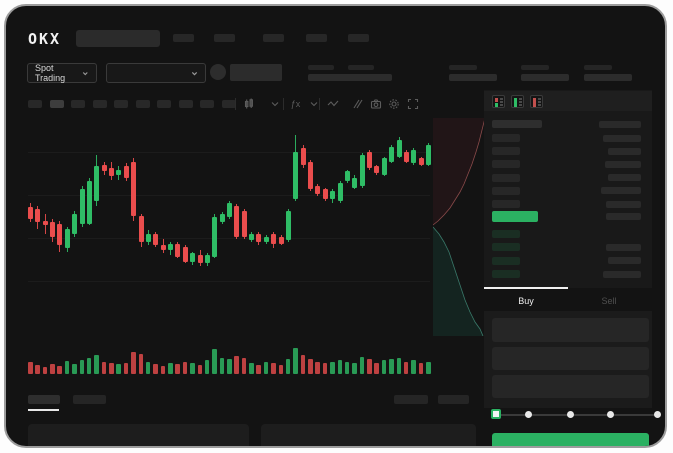 This screenshot has width=673, height=453. I want to click on indicator-fx-icon: ƒx, so click(295, 103).